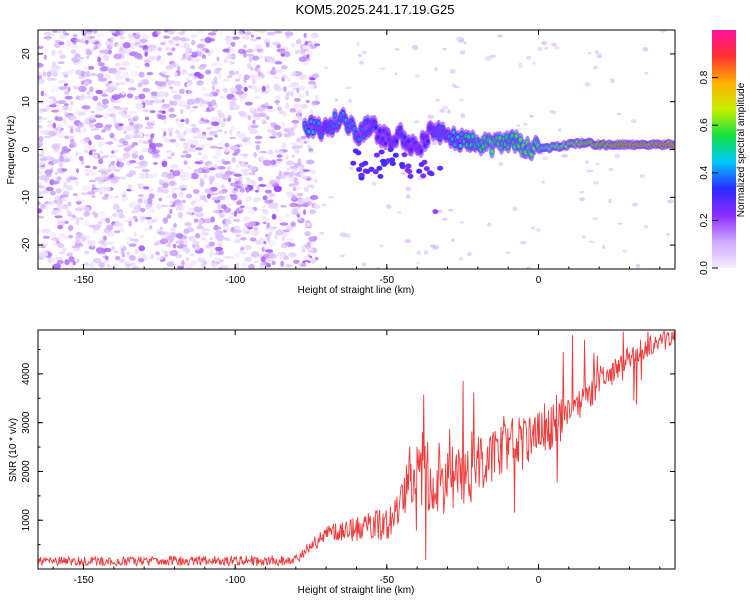 The width and height of the screenshot is (750, 600). What do you see at coordinates (704, 125) in the screenshot?
I see `colorbar-tick-label: 0.6` at bounding box center [704, 125].